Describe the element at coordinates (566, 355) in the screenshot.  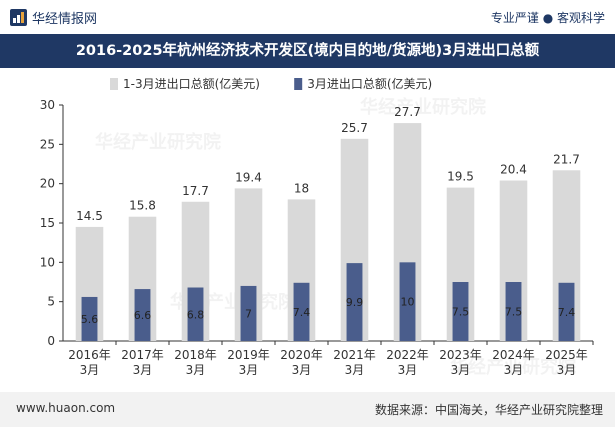
I see `x-tick-label: 2025年` at that location.